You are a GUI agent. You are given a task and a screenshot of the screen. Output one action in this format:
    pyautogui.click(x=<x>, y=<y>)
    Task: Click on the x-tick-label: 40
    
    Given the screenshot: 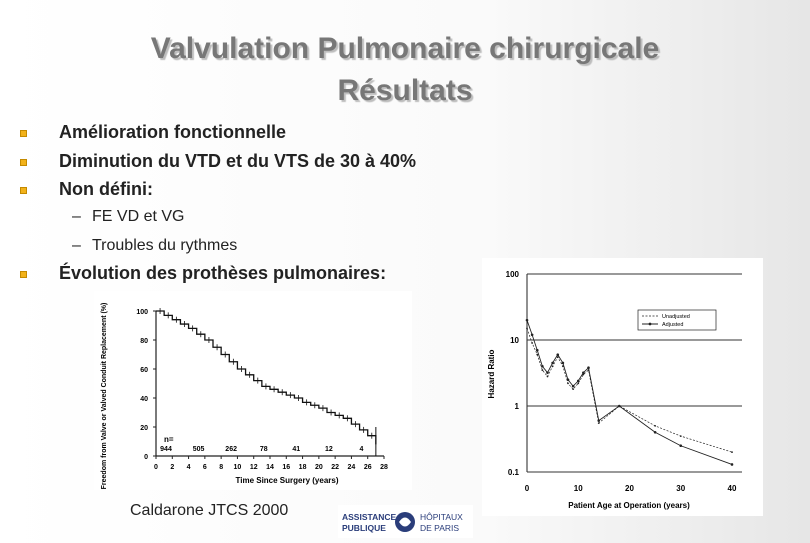 What is the action you would take?
    pyautogui.click(x=732, y=488)
    